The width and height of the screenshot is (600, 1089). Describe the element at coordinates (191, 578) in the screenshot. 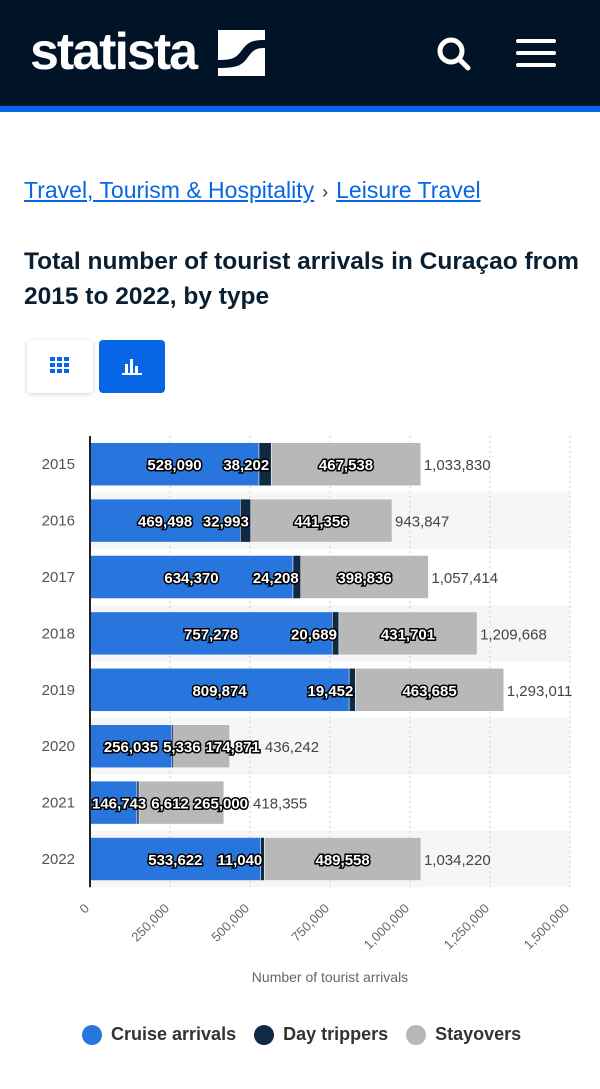

I see `data-label: 634,370` at that location.